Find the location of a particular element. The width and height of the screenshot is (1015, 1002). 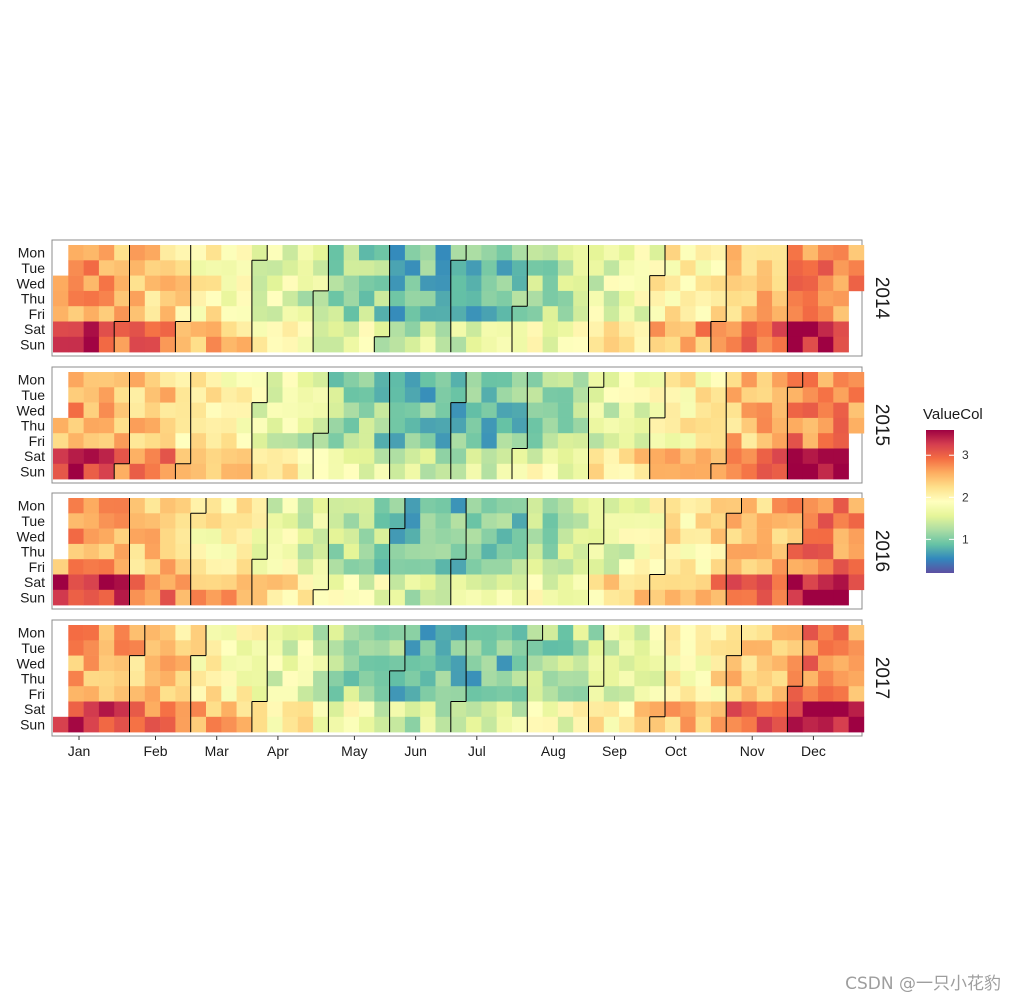

month-label: Aug is located at coordinates (553, 751).